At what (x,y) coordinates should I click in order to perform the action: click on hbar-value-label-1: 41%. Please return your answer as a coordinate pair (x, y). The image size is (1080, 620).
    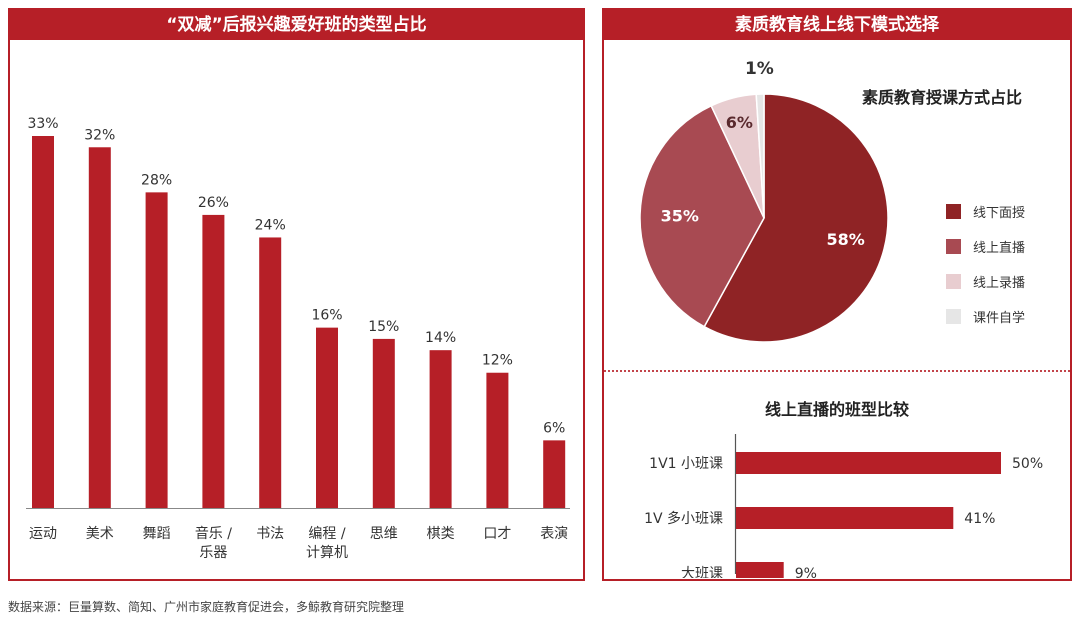
    Looking at the image, I should click on (979, 519).